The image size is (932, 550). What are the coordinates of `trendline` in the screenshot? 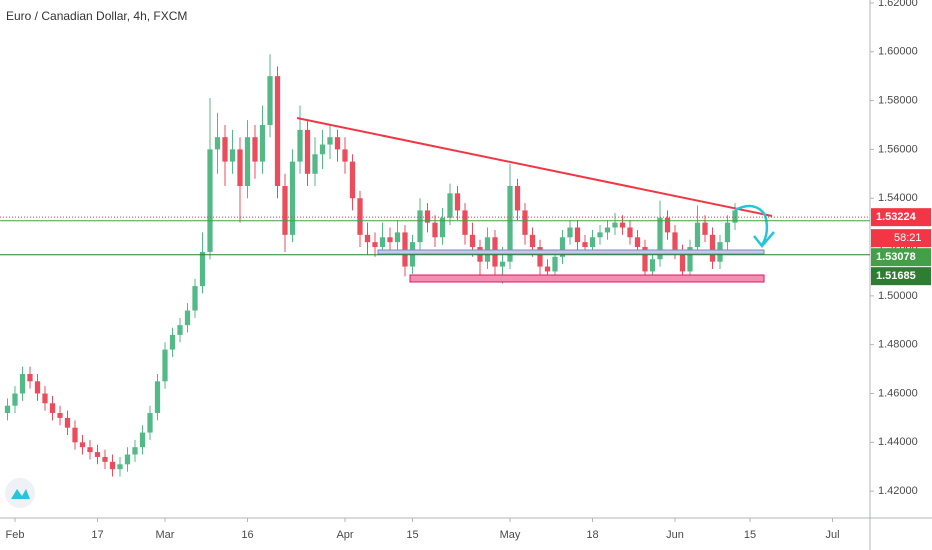 It's located at (534, 167).